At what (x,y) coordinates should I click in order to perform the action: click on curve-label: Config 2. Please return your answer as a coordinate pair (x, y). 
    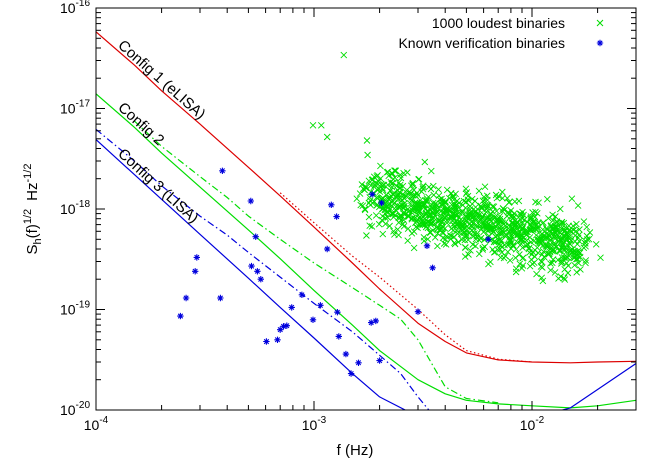
    Looking at the image, I should click on (140, 124).